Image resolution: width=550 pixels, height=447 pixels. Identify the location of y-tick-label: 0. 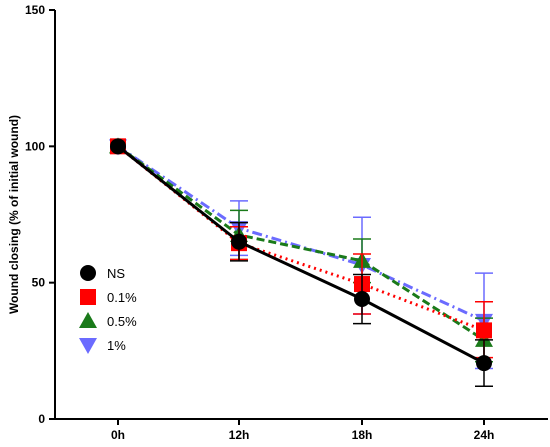
(41, 419).